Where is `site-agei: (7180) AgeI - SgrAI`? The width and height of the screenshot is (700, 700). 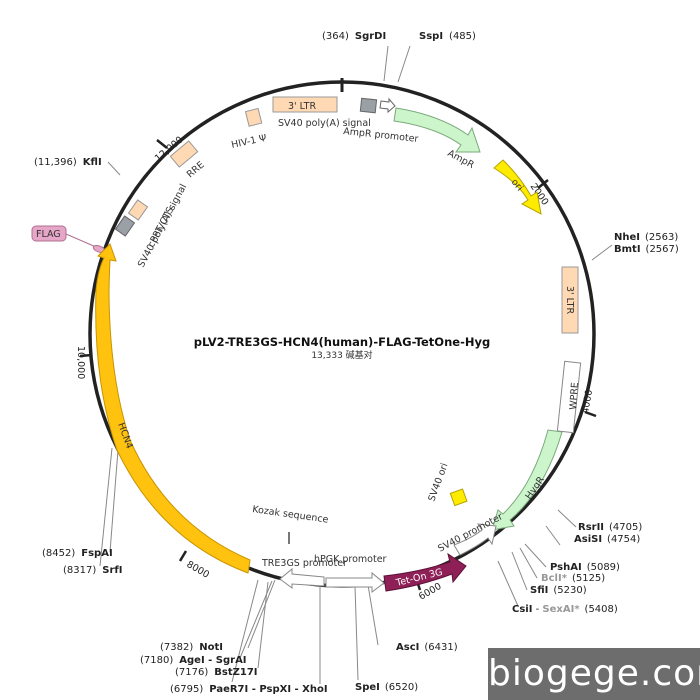
site-agei: (7180) AgeI - SgrAI is located at coordinates (193, 660).